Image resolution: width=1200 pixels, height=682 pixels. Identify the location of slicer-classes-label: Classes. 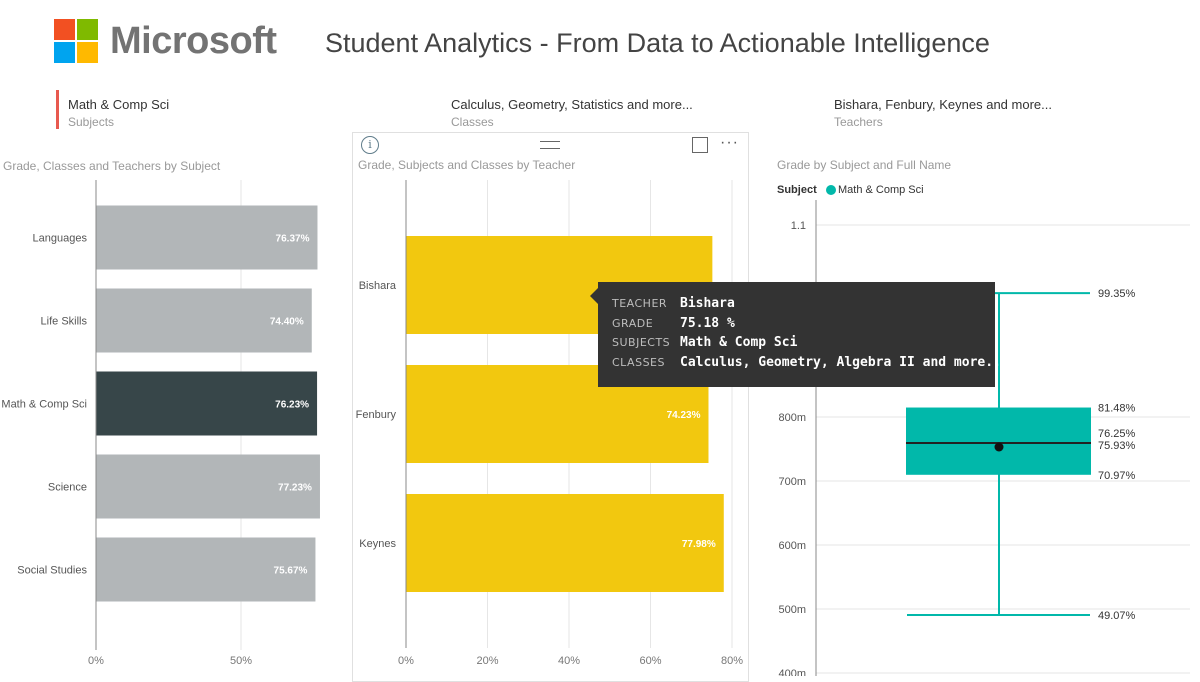
(472, 122).